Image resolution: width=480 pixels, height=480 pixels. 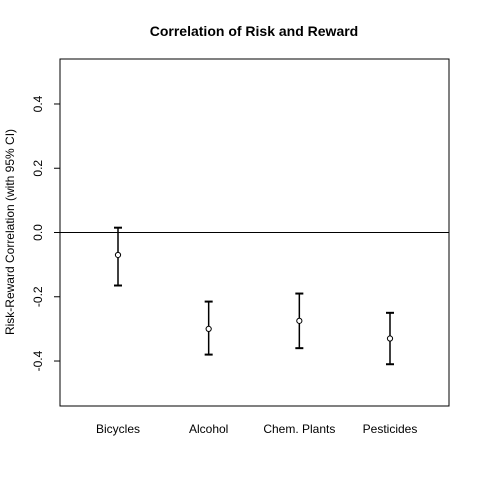 What do you see at coordinates (208, 429) in the screenshot?
I see `x-category-label: Alcohol` at bounding box center [208, 429].